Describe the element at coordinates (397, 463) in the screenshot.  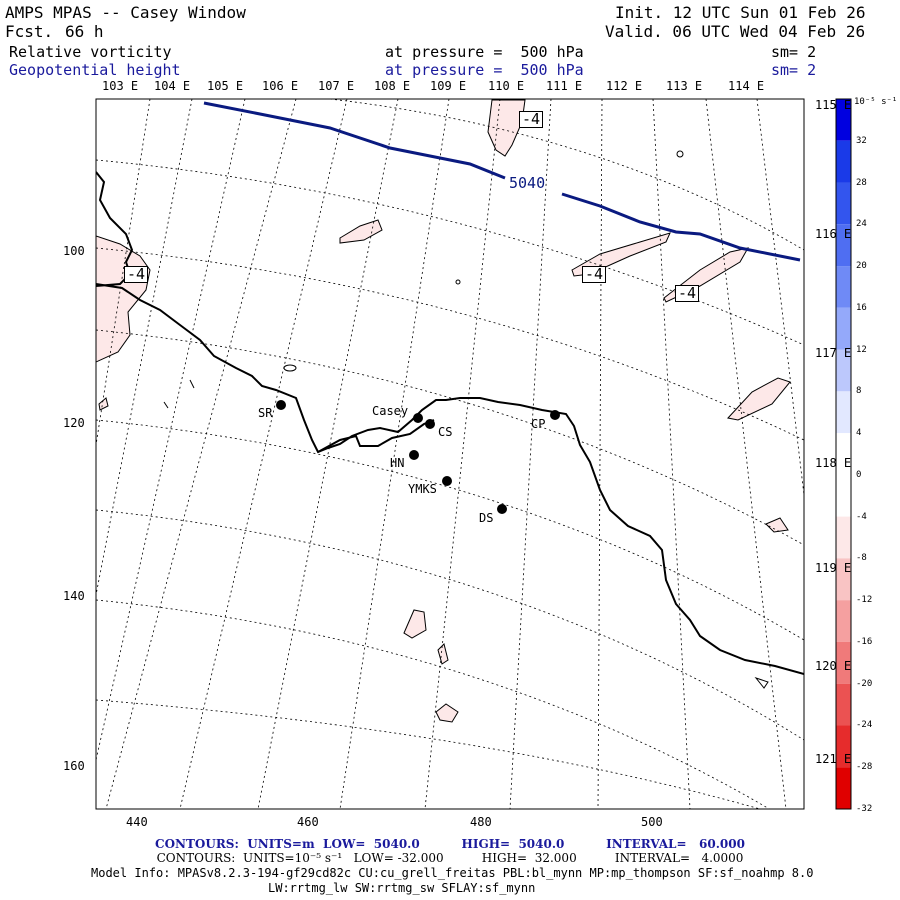
I see `station-label-hn: HN` at that location.